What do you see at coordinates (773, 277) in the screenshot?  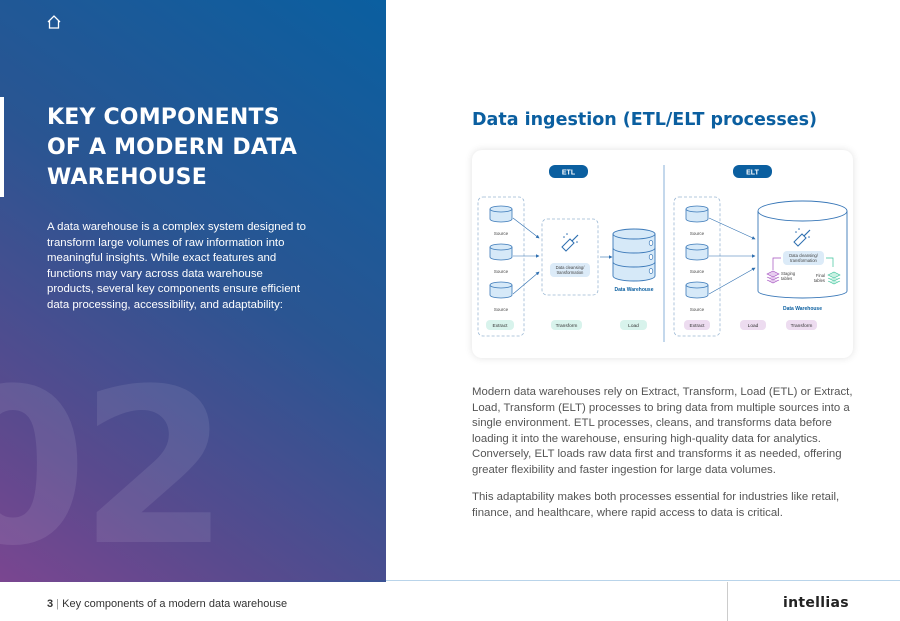 I see `staging-tables-icon` at bounding box center [773, 277].